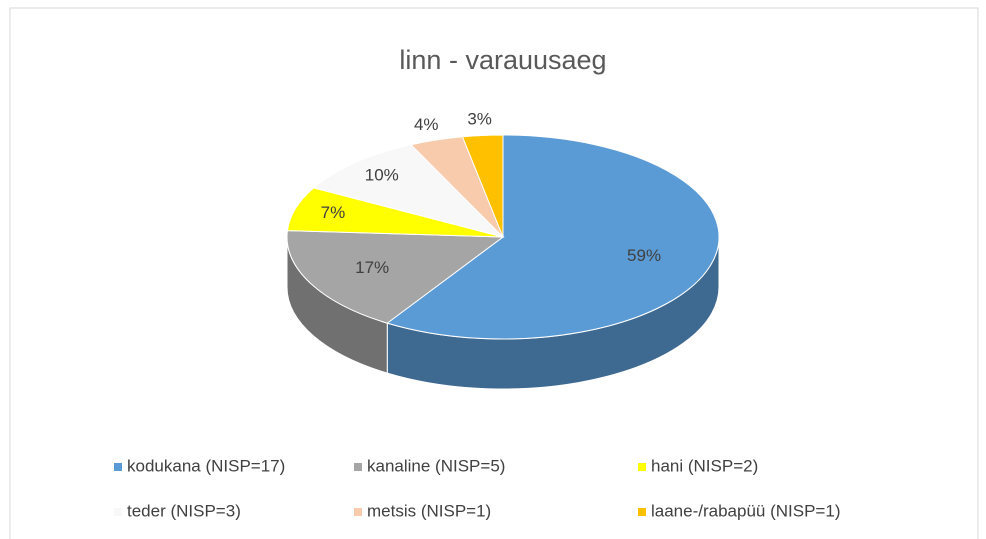 Image resolution: width=986 pixels, height=539 pixels. I want to click on chart-title: linn - varauusaeg, so click(502, 60).